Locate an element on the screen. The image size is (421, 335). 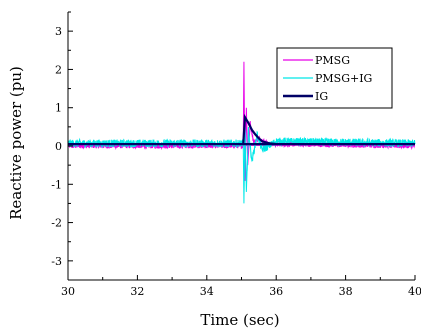
y-tick-label: 1 is located at coordinates (58, 108).